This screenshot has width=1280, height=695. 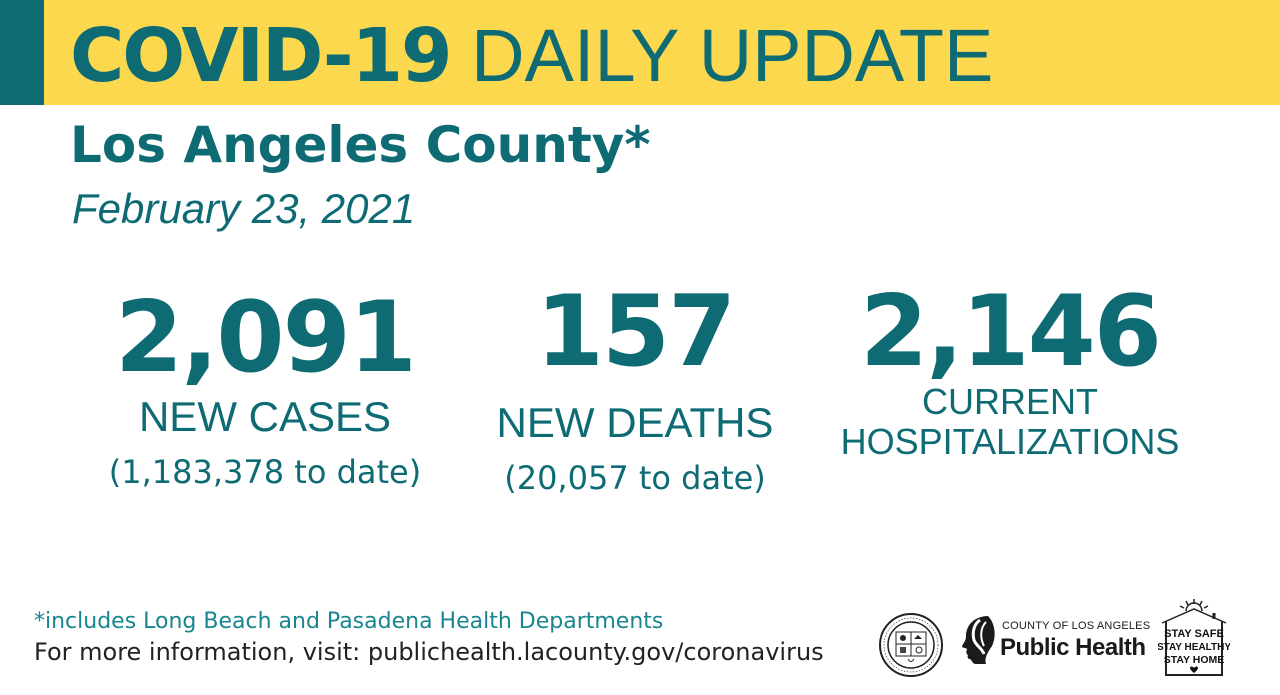 I want to click on public-health-logo: COUNTY OF LOS ANGELES Public Health, so click(x=1054, y=640).